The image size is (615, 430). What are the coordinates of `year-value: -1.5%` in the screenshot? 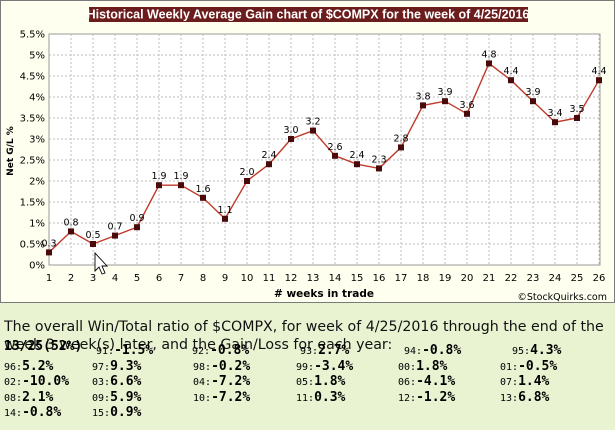 It's located at (134, 350).